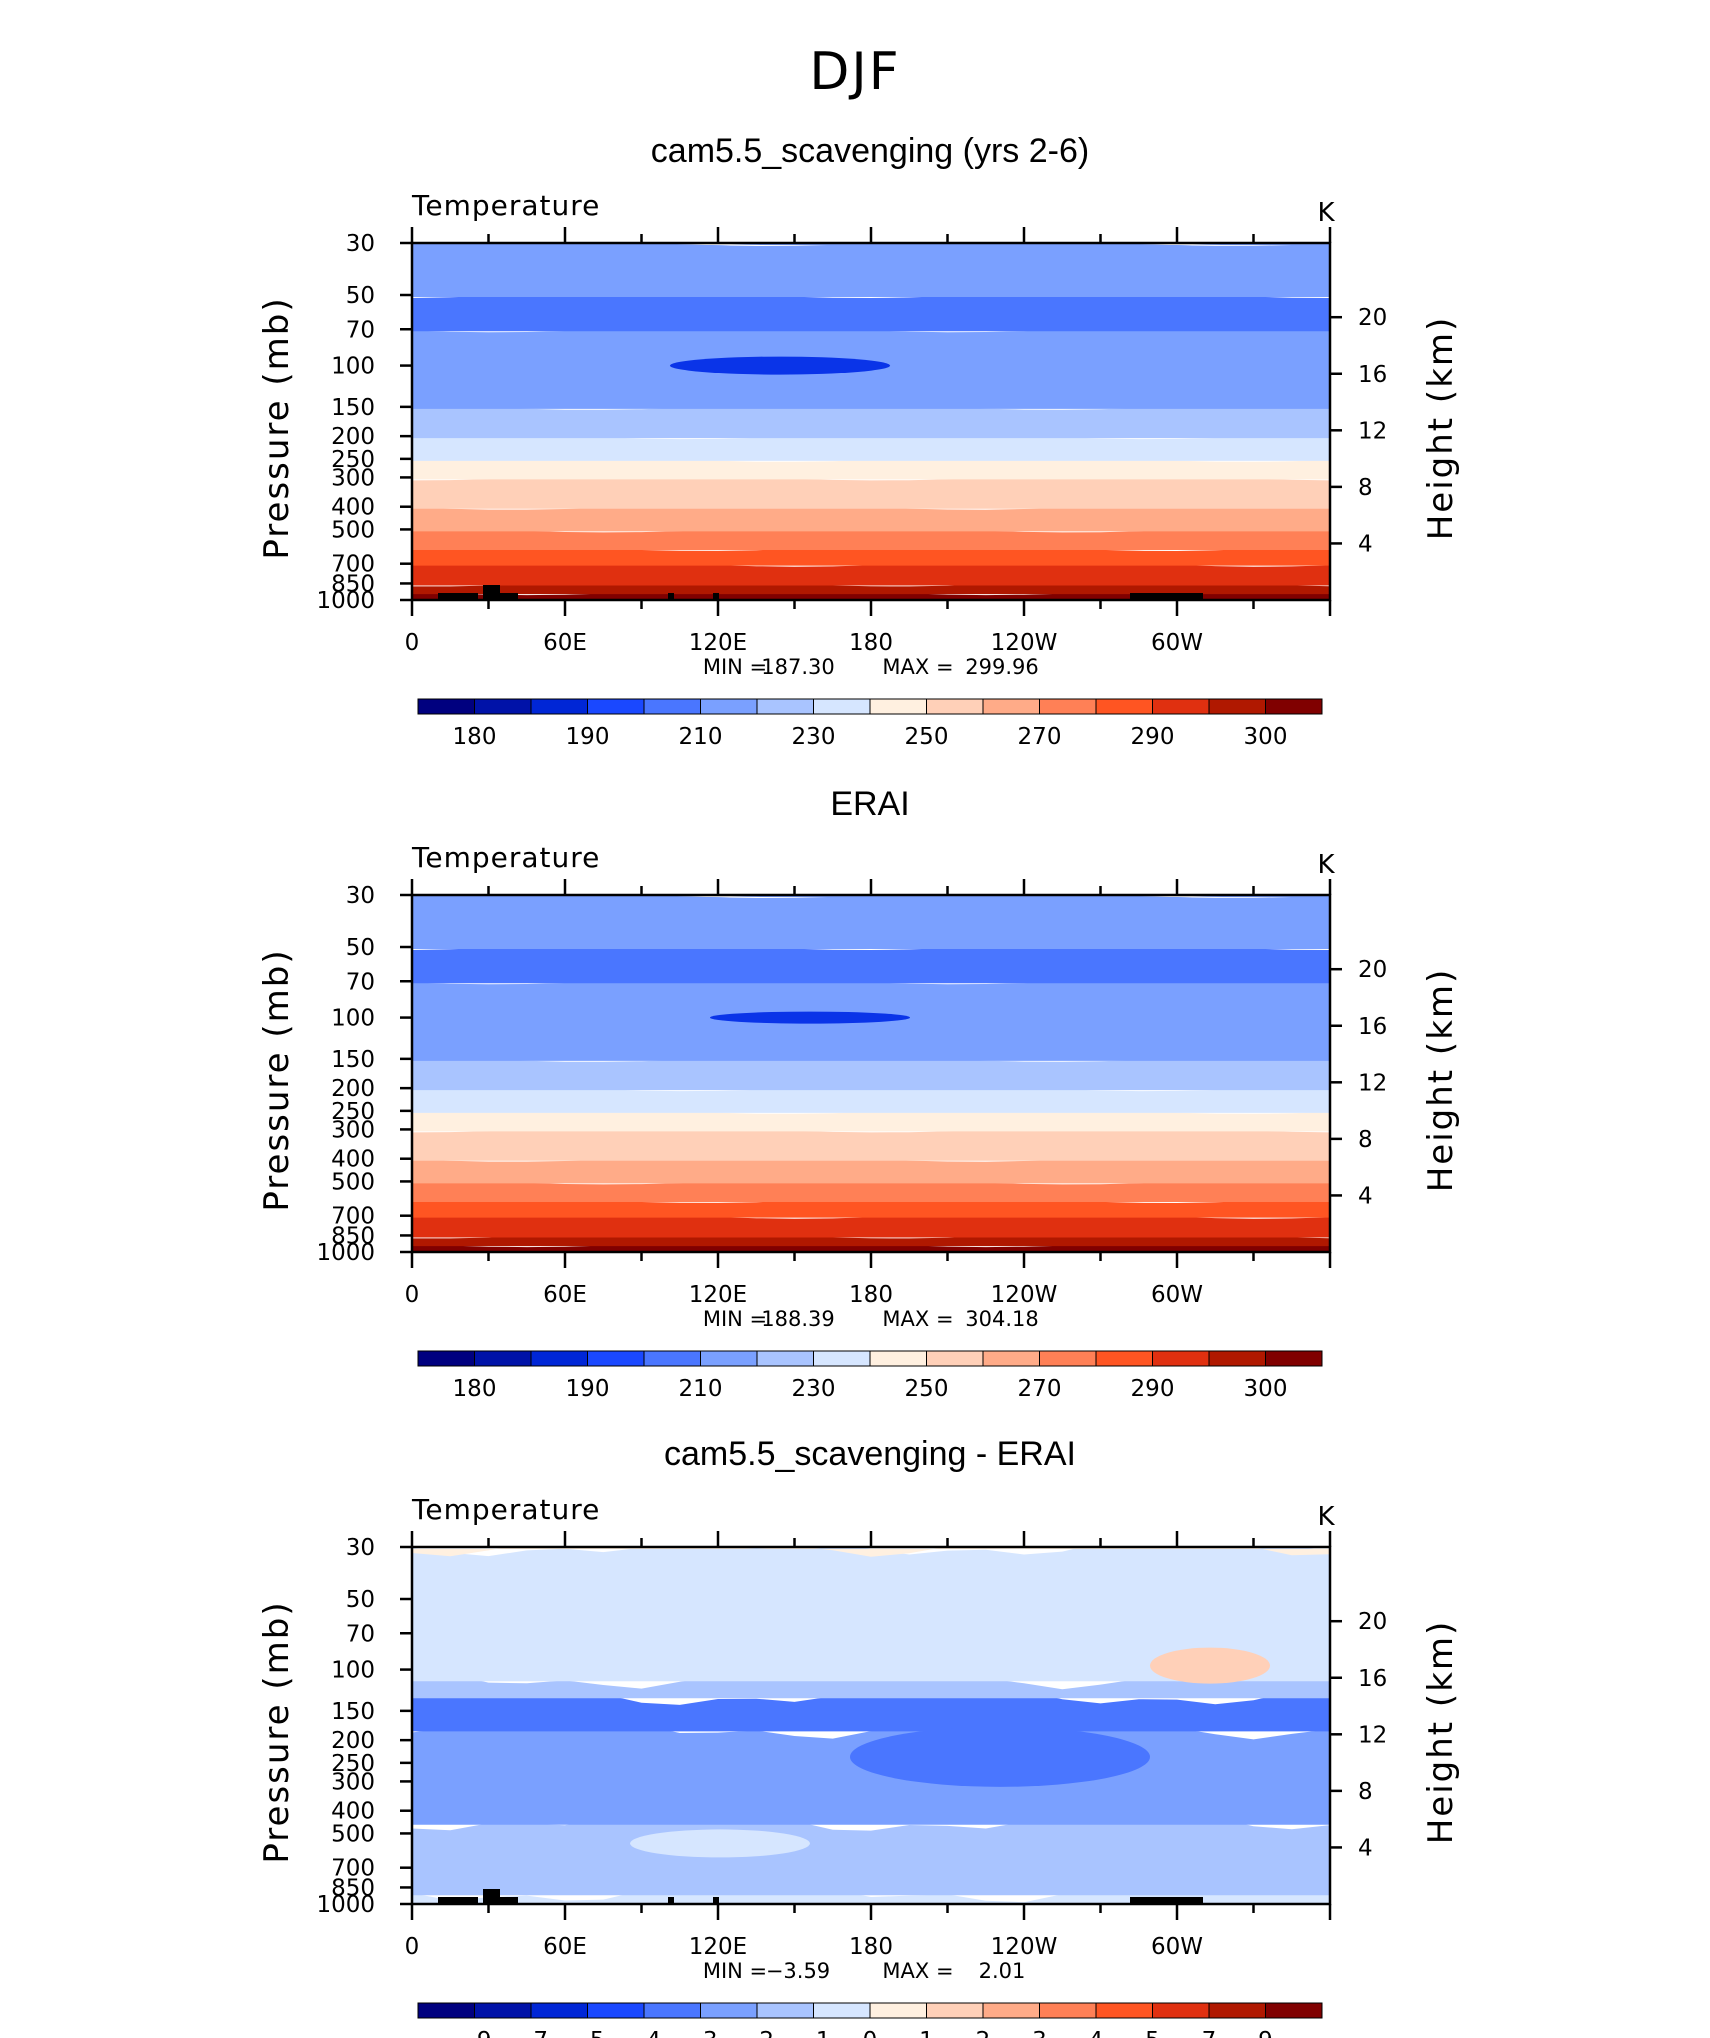  I want to click on y-tick-label: 100, so click(353, 367).